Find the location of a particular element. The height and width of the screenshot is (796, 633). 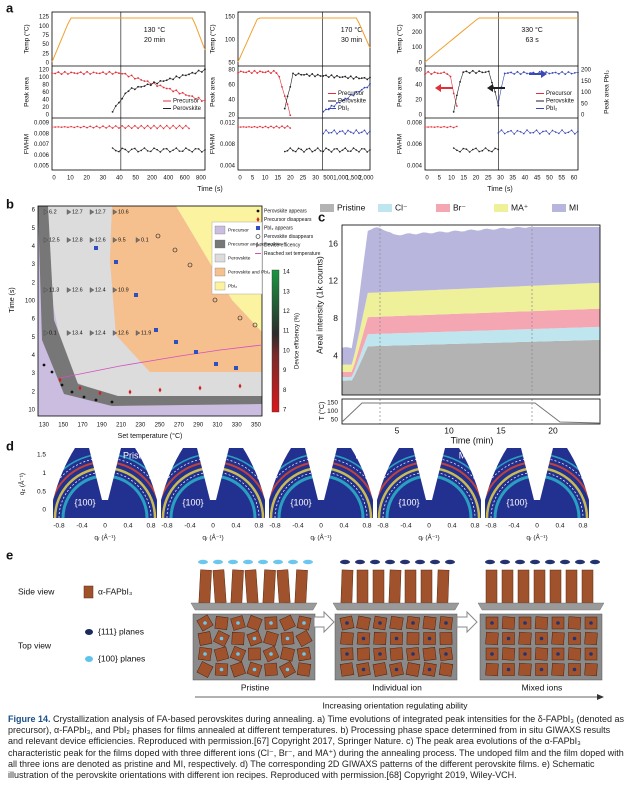

pbi2-appears-marker is located at coordinates (96, 248).